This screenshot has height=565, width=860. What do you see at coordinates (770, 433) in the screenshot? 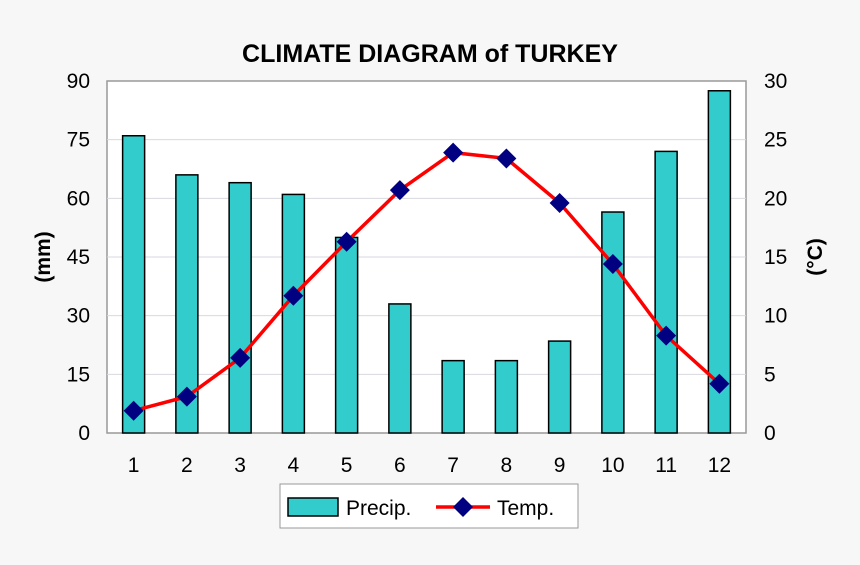
I see `y-right-tick-label: 0` at bounding box center [770, 433].